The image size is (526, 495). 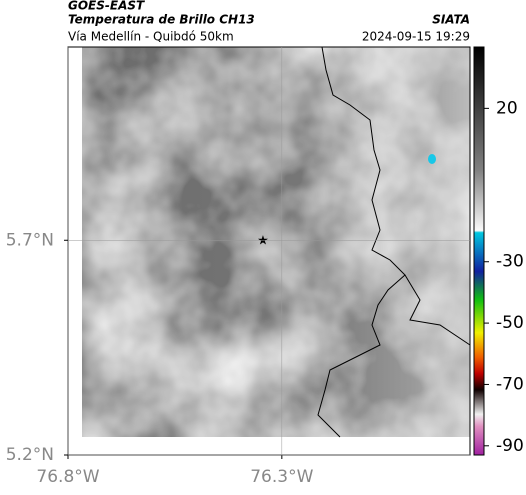 What do you see at coordinates (106, 6) in the screenshot?
I see `satellite: GOES-EAST` at bounding box center [106, 6].